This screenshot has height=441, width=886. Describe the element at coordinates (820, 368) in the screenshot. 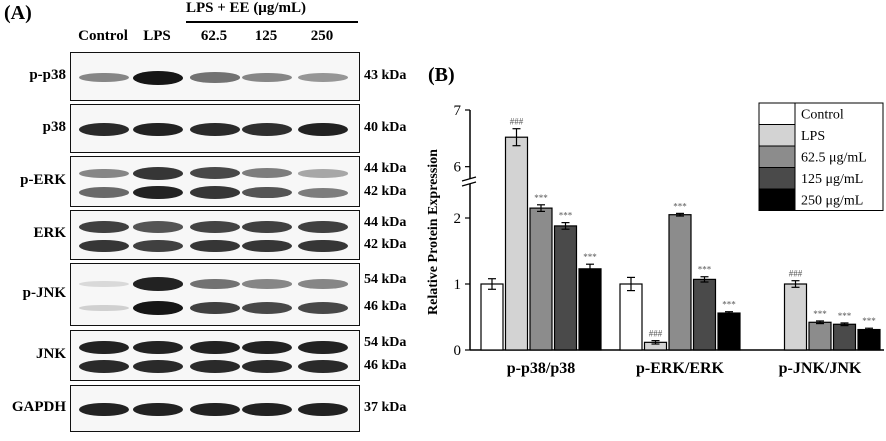

I see `x-category-label: p-JNK/JNK` at that location.